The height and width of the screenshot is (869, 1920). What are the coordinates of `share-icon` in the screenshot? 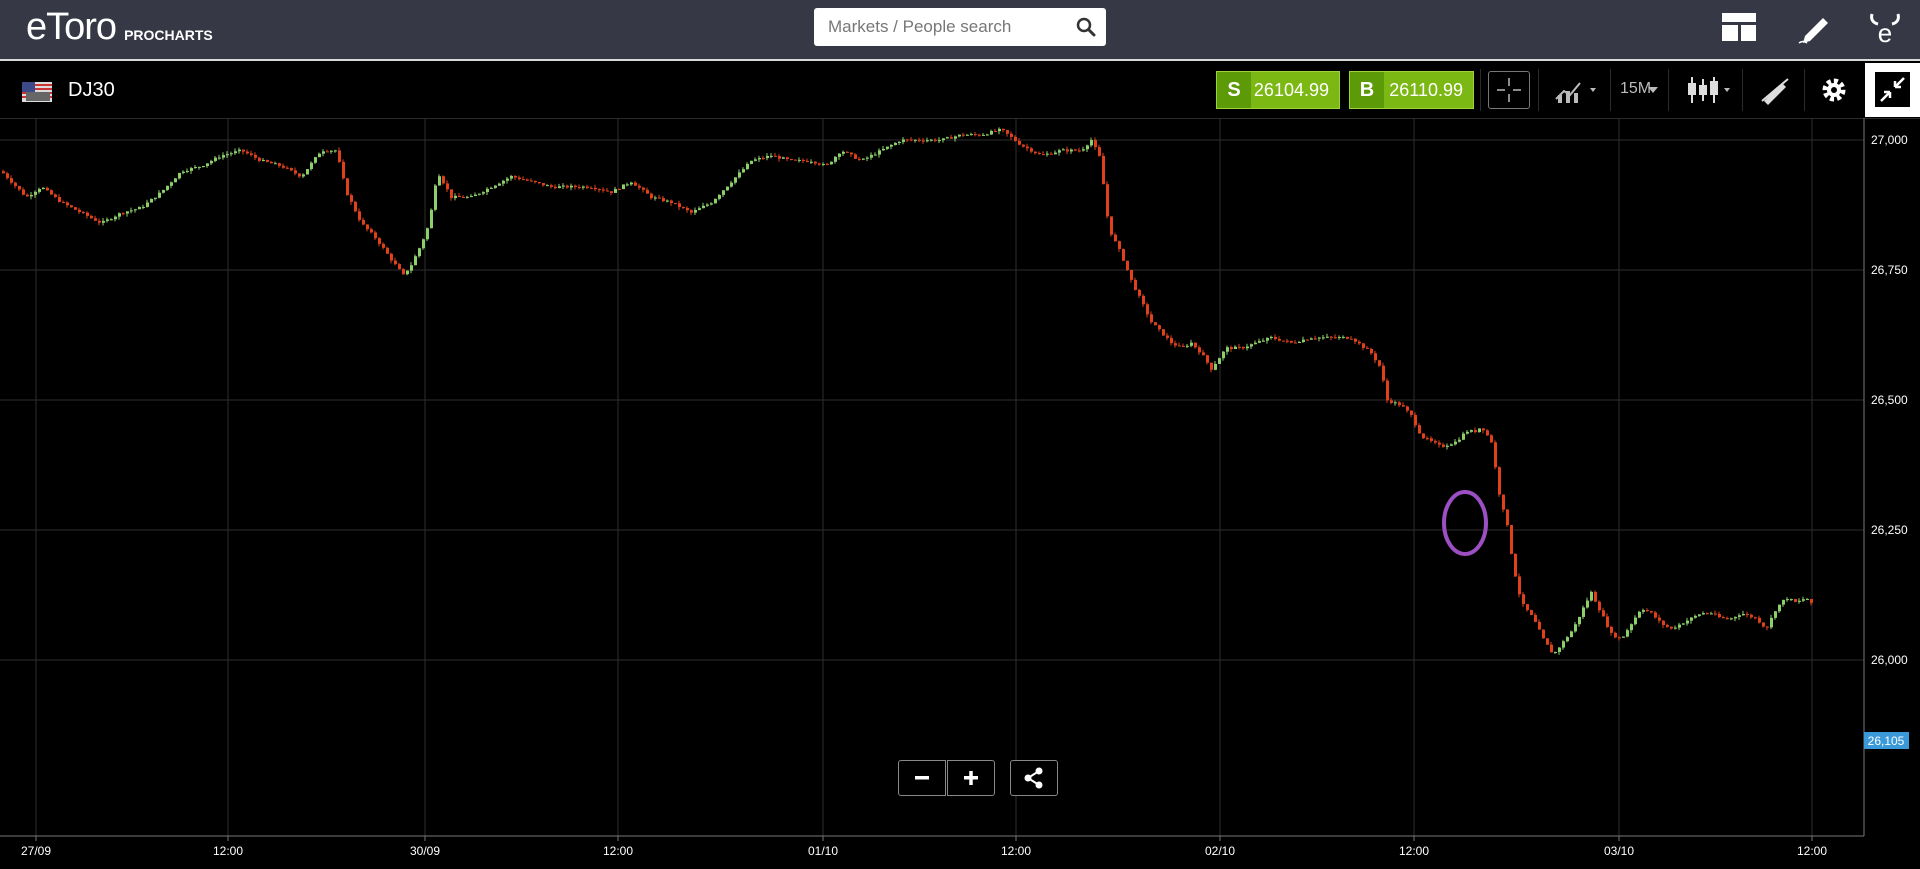 It's located at (1033, 778).